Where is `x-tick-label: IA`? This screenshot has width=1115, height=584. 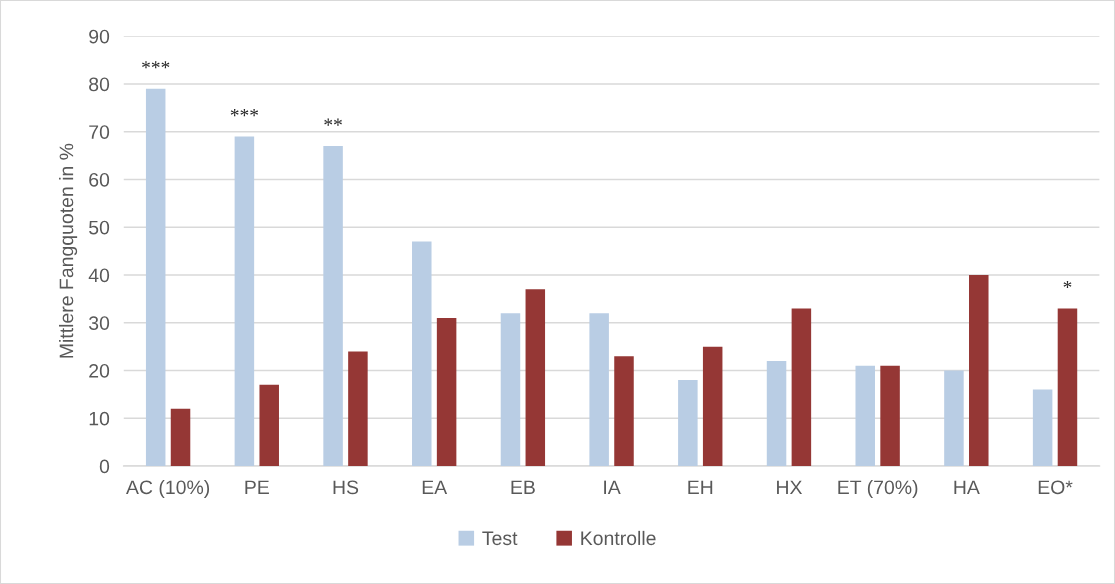
x-tick-label: IA is located at coordinates (612, 487).